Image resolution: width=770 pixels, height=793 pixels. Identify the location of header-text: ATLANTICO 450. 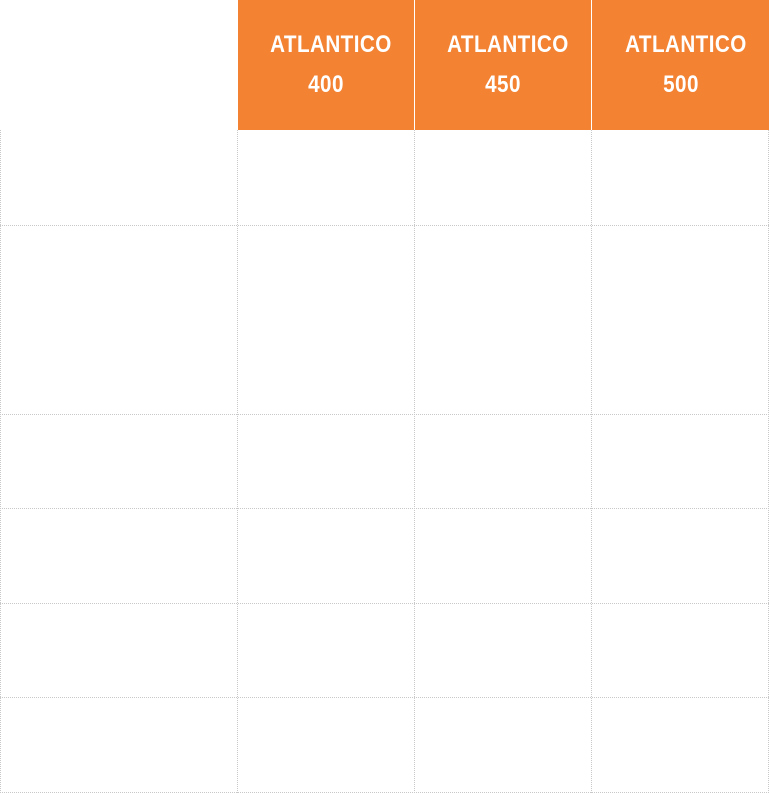
(508, 64).